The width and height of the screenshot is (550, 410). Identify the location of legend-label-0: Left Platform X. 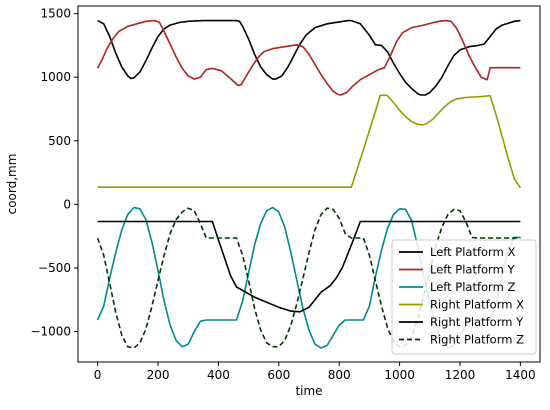
(472, 252).